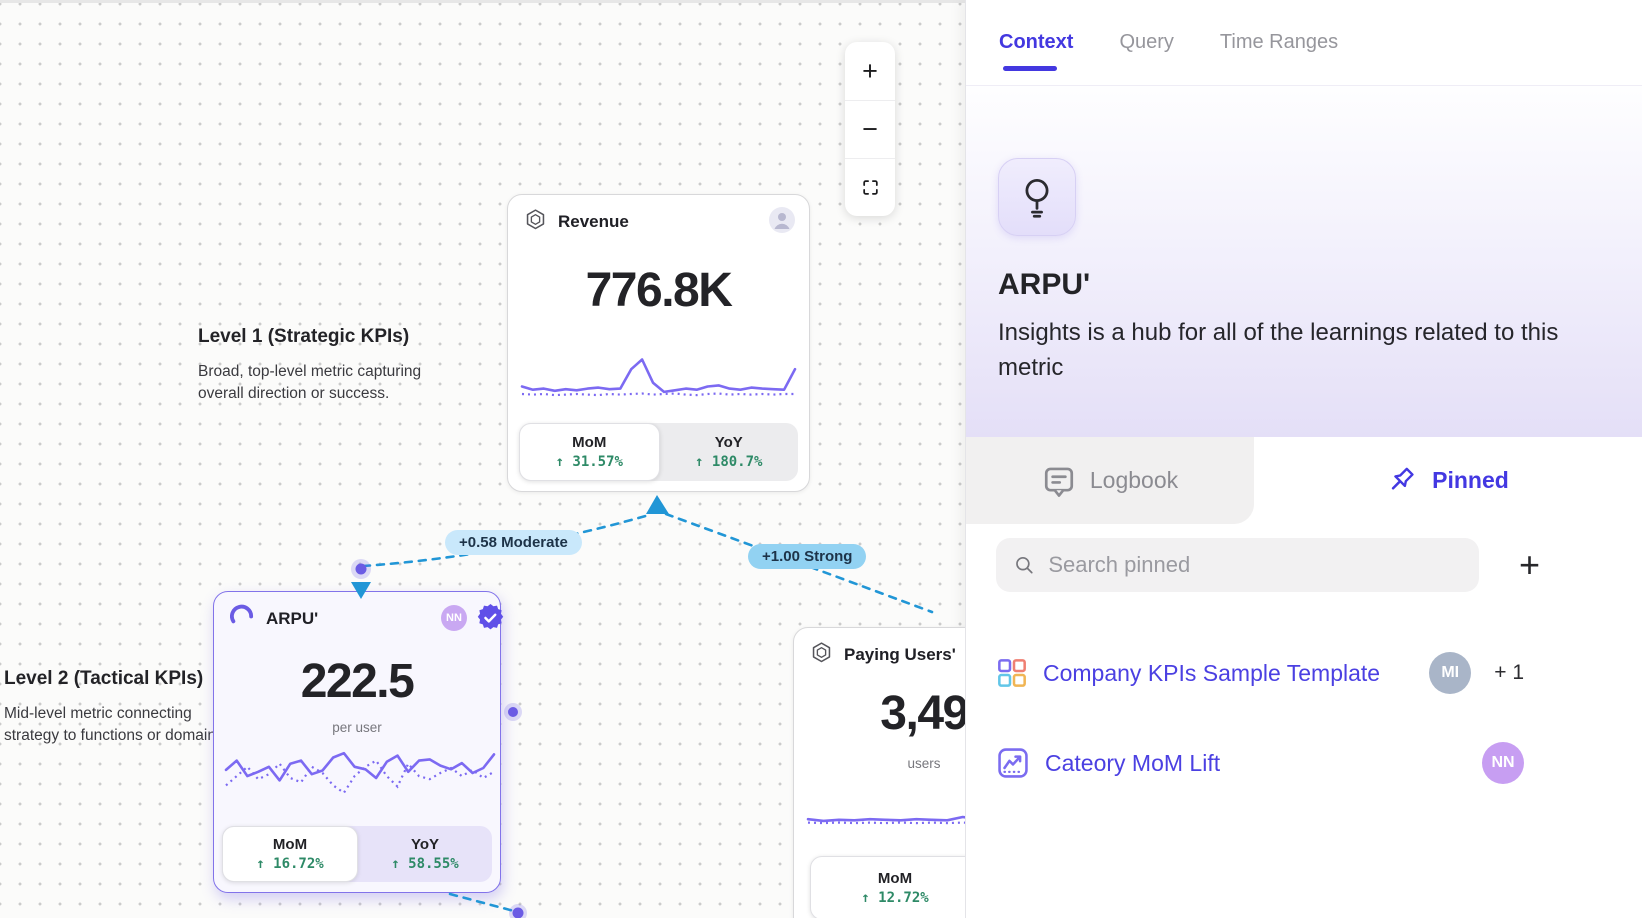 The image size is (1642, 918). I want to click on period-toggle: MoM ↑ 12.72%, so click(887, 887).